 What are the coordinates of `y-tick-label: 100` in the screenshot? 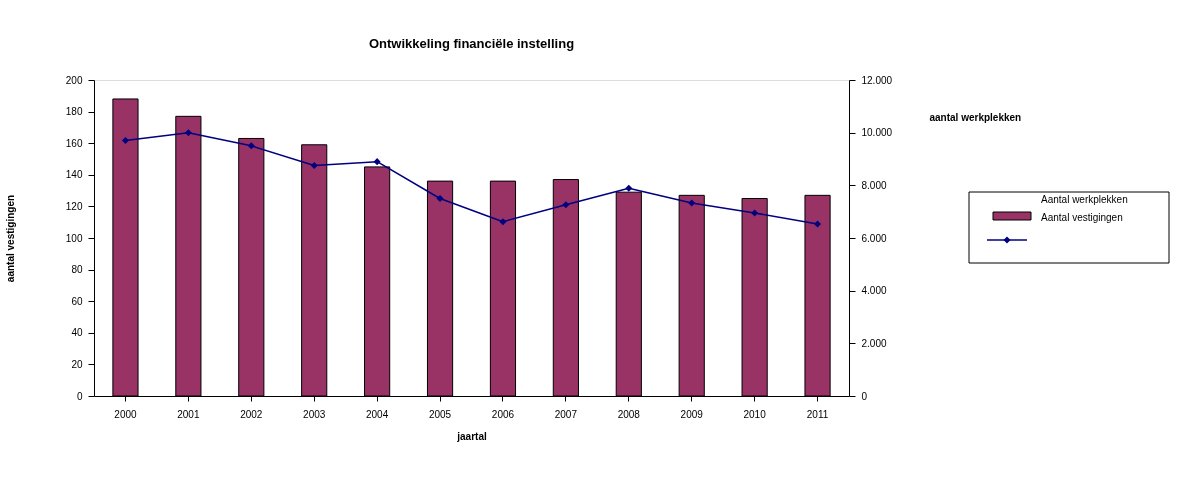 It's located at (74, 238).